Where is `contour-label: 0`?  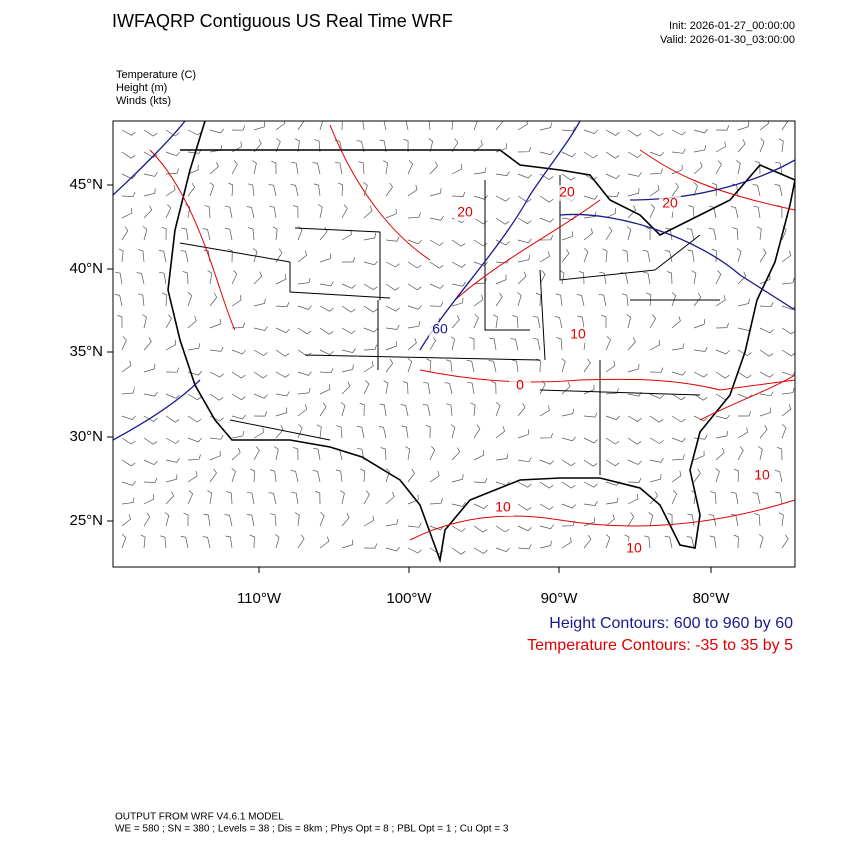 contour-label: 0 is located at coordinates (520, 385).